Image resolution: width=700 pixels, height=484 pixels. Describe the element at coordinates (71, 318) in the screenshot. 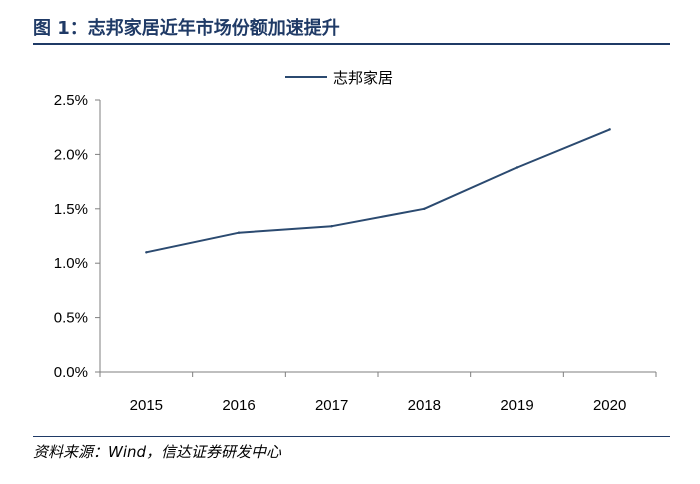

I see `y-tick-label: 0.5%` at that location.